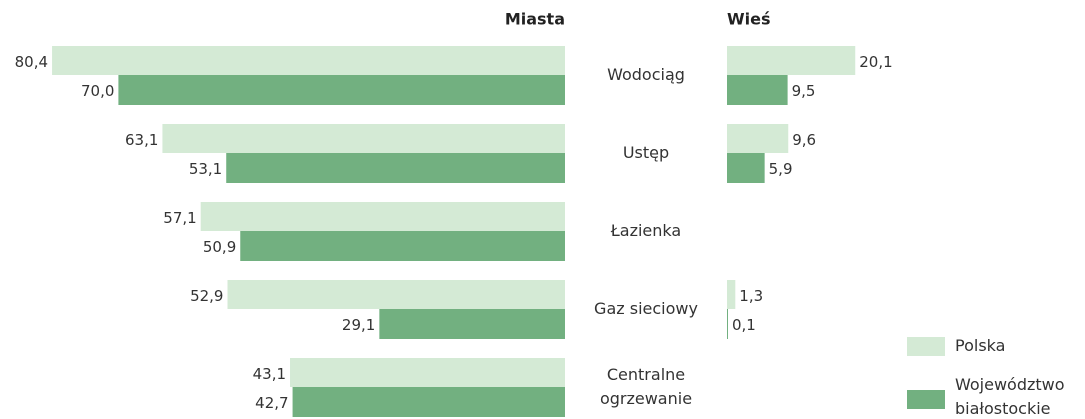 Image resolution: width=1085 pixels, height=419 pixels. I want to click on panel-title: Miasta, so click(535, 19).